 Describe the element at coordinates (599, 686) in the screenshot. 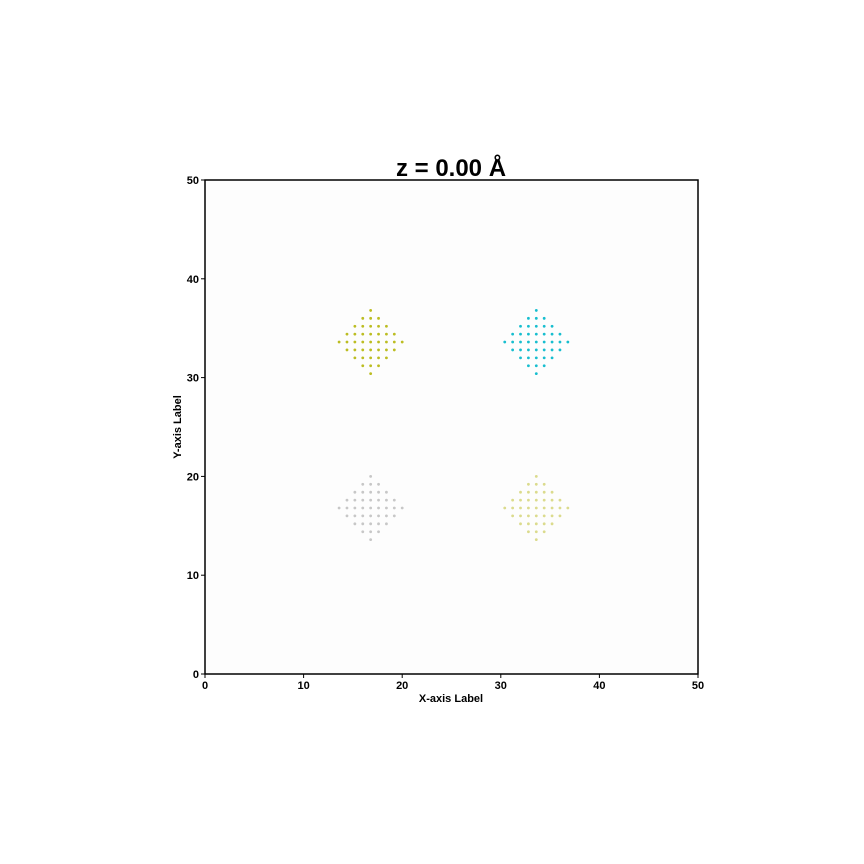

I see `x-tick-label: 40` at that location.